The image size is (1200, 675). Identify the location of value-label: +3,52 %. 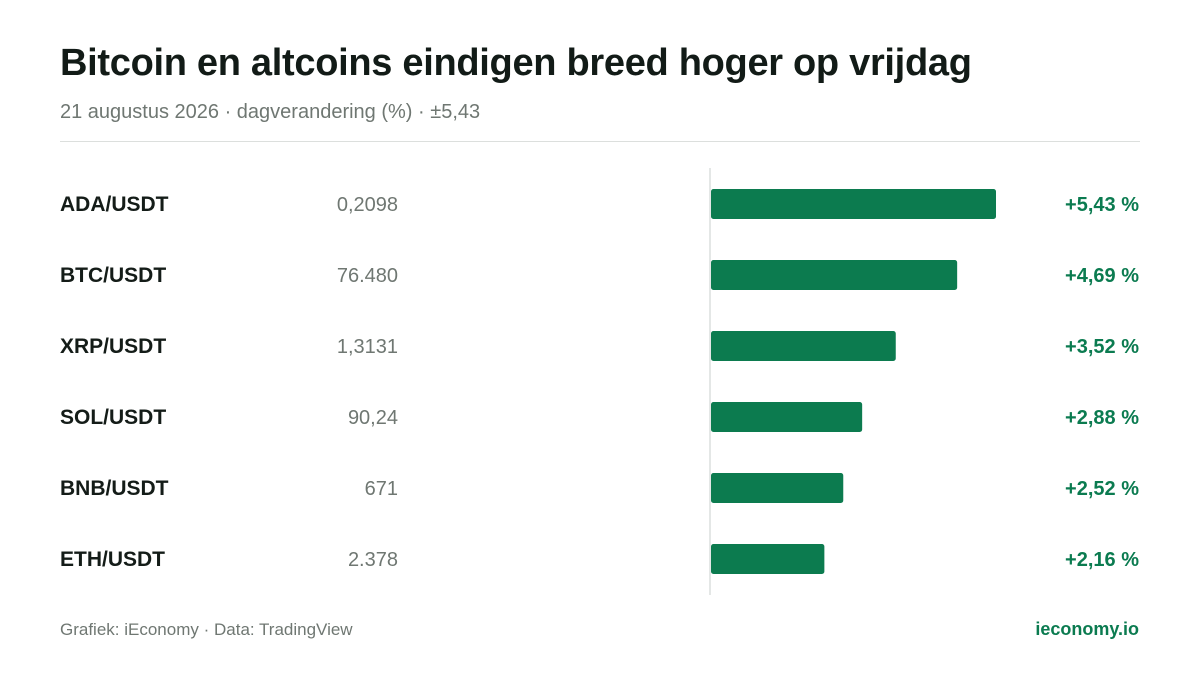
(1102, 347).